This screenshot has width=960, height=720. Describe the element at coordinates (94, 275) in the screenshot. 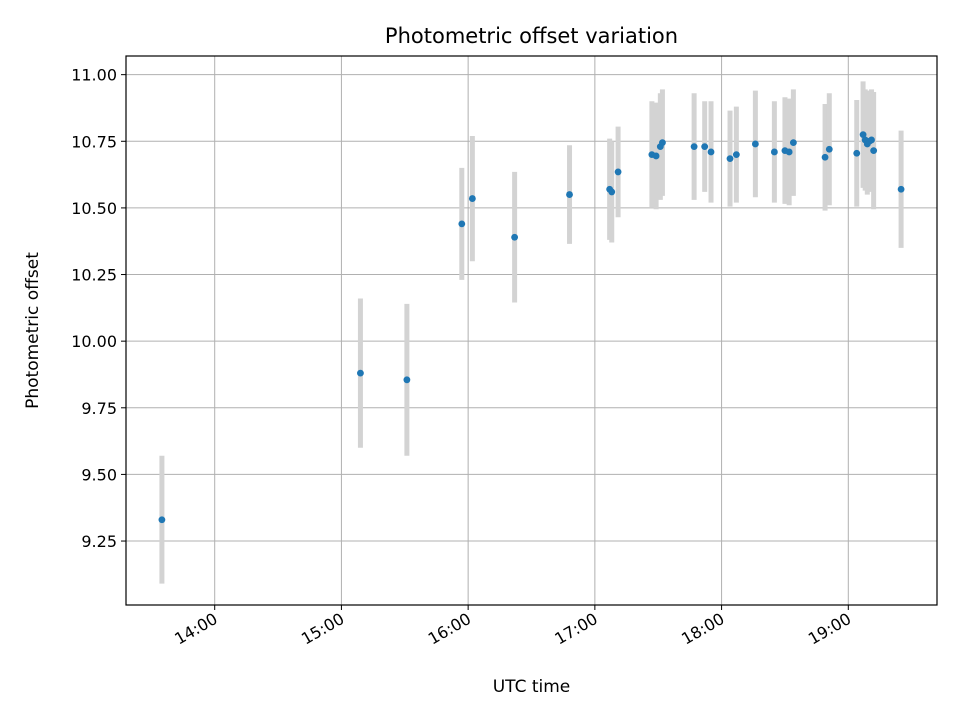

I see `y-tick-label: 10.25` at that location.